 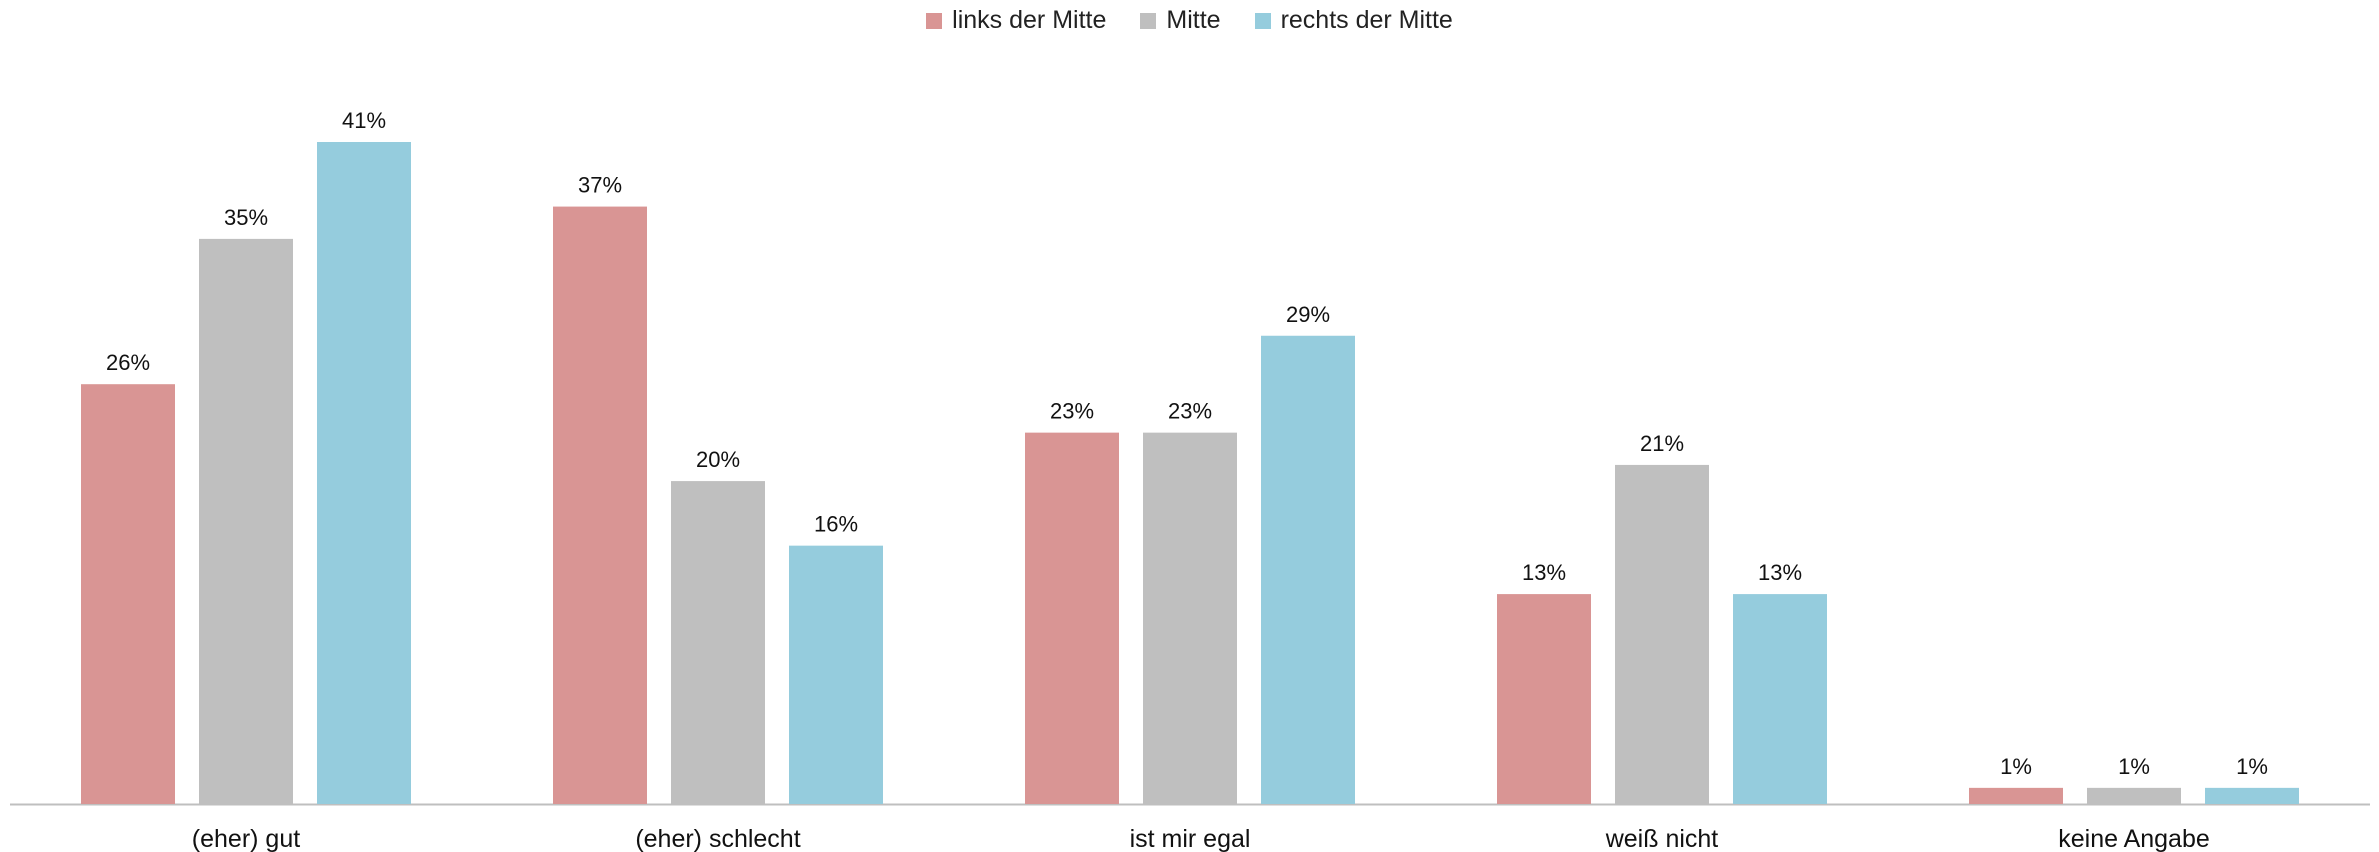 I want to click on legend-swatch-links, so click(x=934, y=20).